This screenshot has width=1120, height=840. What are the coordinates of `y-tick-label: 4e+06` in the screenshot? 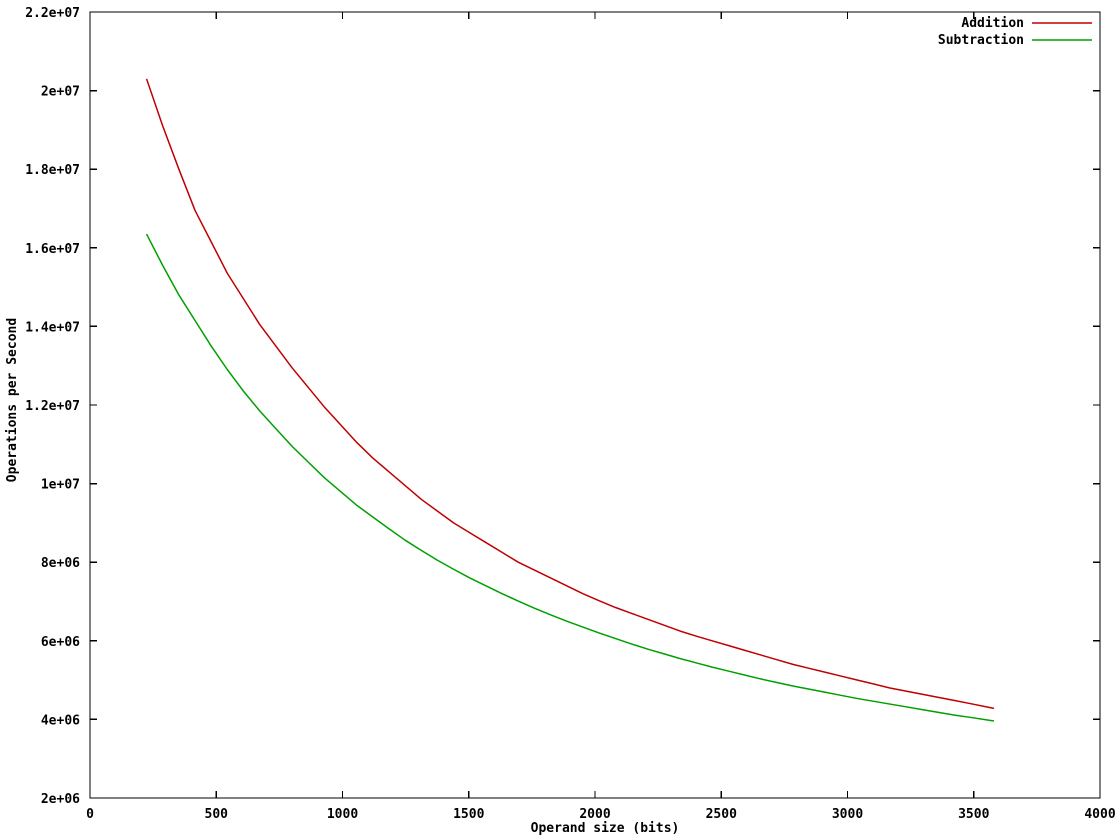 It's located at (60, 720).